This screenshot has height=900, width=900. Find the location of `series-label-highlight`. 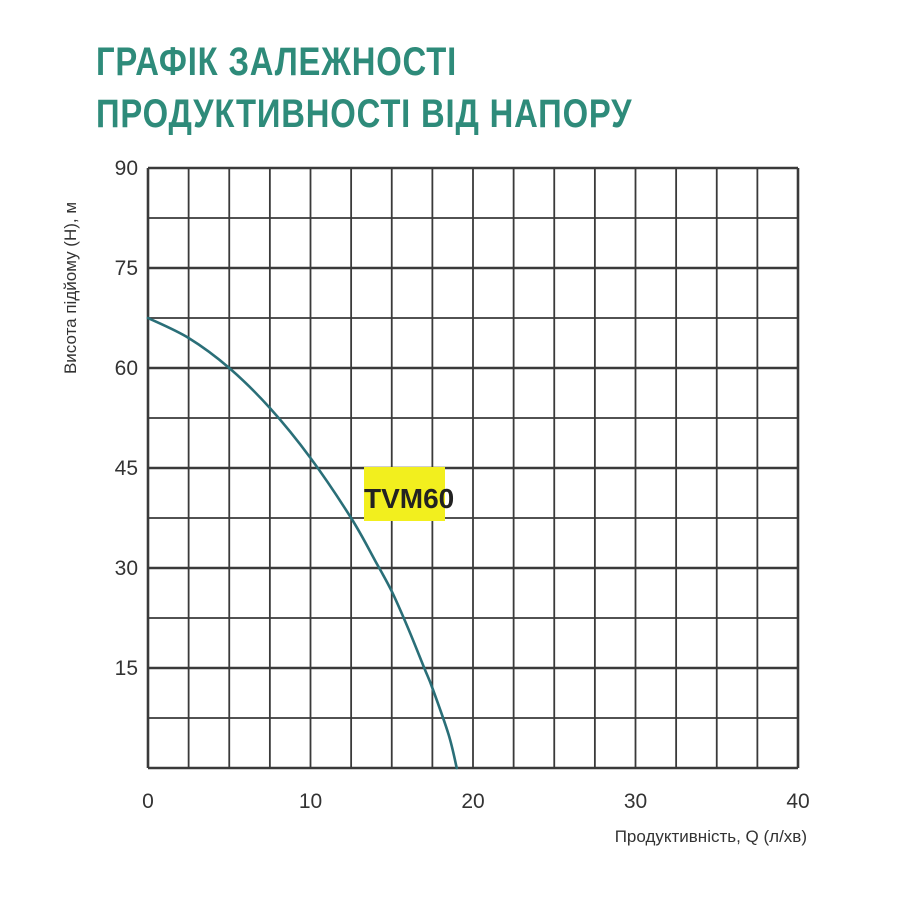

series-label-highlight is located at coordinates (404, 494).